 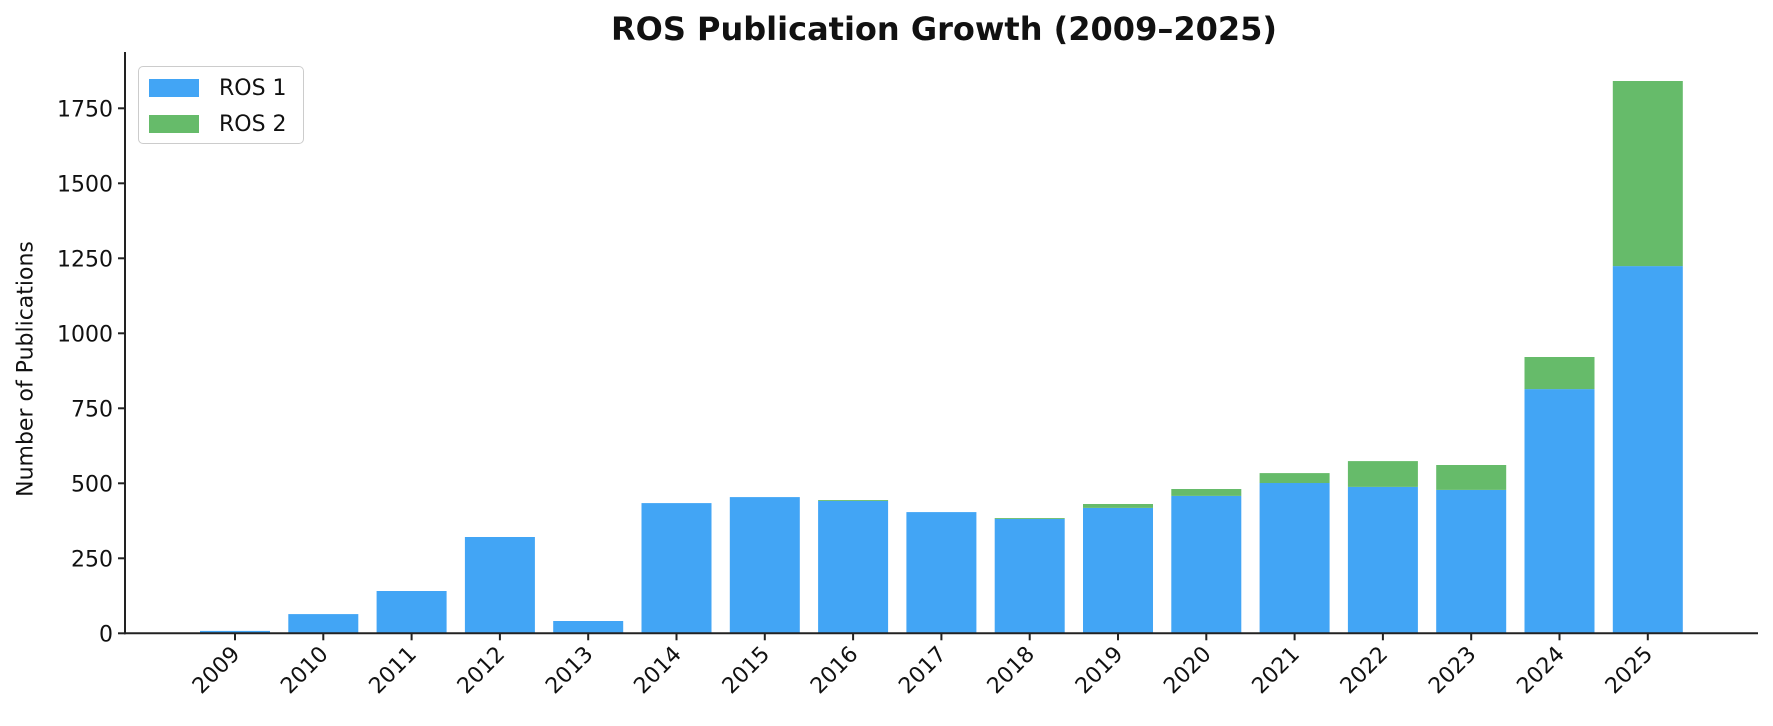 What do you see at coordinates (1471, 477) in the screenshot?
I see `bar-ros2-2023` at bounding box center [1471, 477].